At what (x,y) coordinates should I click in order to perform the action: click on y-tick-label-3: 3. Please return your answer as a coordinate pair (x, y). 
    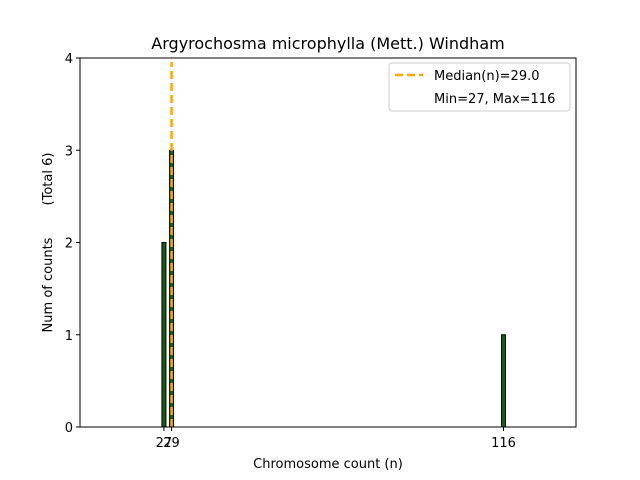
    Looking at the image, I should click on (69, 151).